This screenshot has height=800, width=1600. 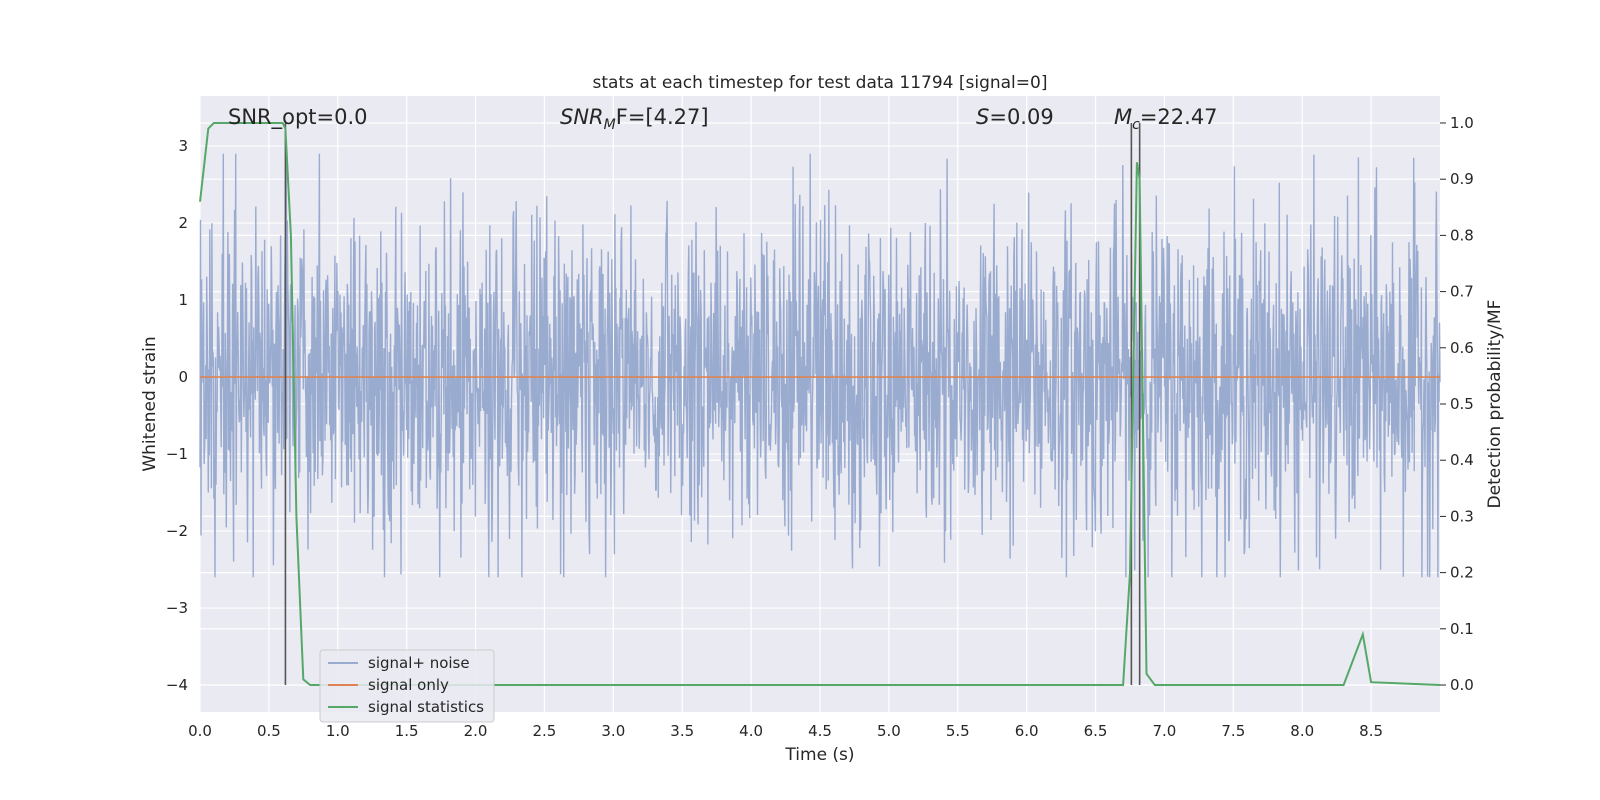 I want to click on x-tick-label: 2.0, so click(x=476, y=731).